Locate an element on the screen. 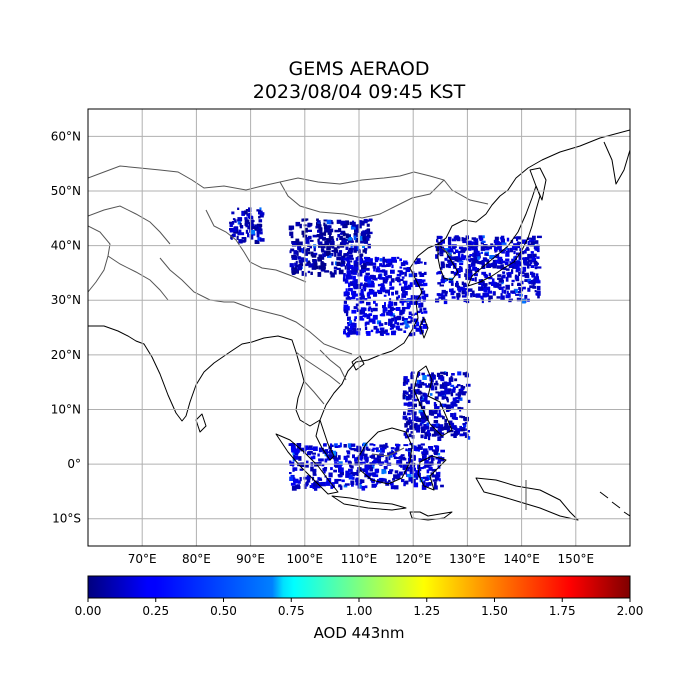  lat-tick-label: 20°N is located at coordinates (66, 355).